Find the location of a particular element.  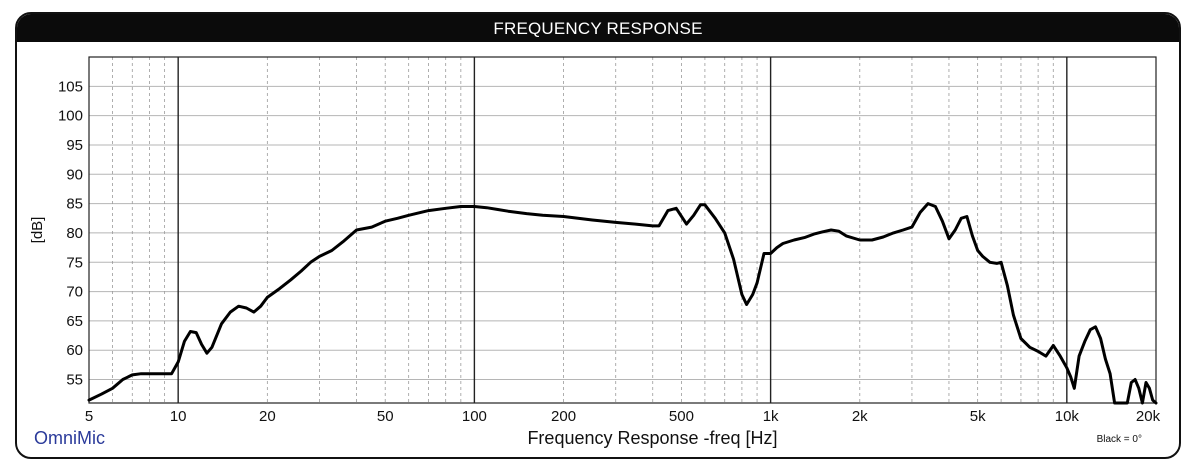

y-tick-labels: 55 60 65 70 75 80 85 90 95 100 105 is located at coordinates (70, 233).